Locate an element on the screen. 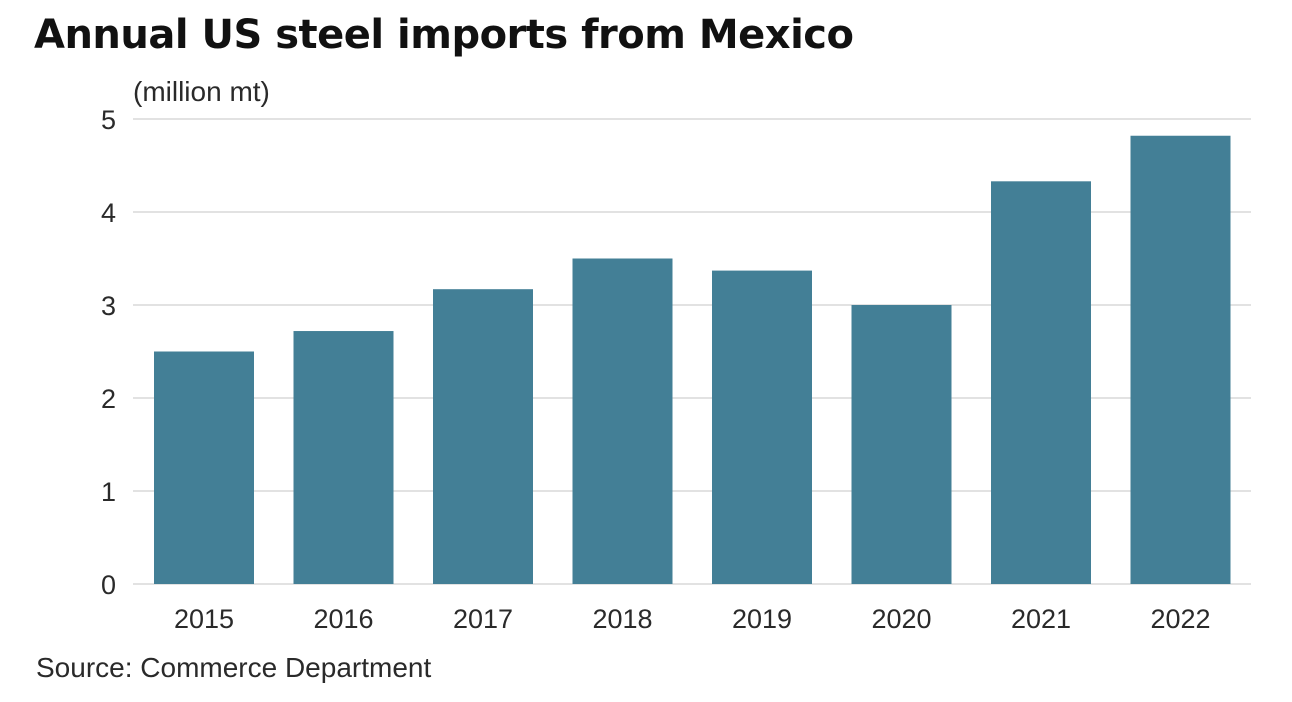 The image size is (1292, 702). x-tick-label: 2020 is located at coordinates (901, 619).